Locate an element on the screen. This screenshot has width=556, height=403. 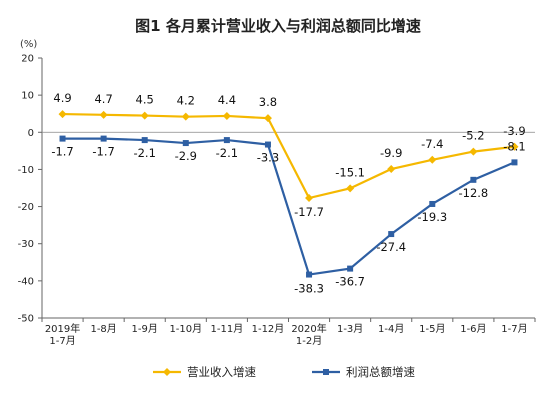
y-tick-label: 20 is located at coordinates (27, 59).